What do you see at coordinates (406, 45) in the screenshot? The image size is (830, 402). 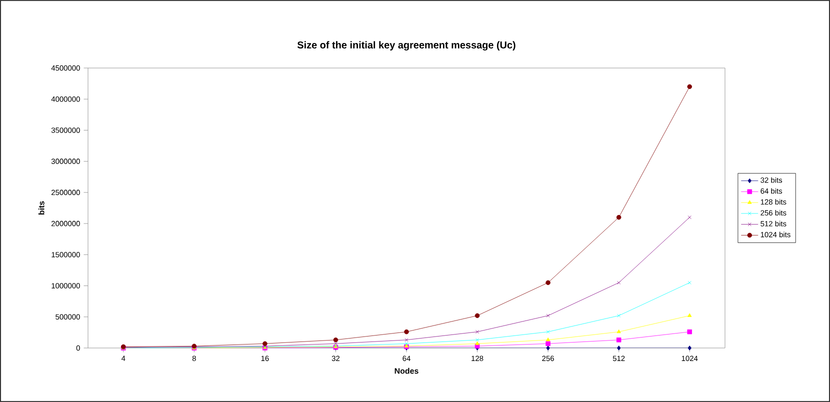 I see `chart-title: Size of the initial key agreement message (Uc)` at bounding box center [406, 45].